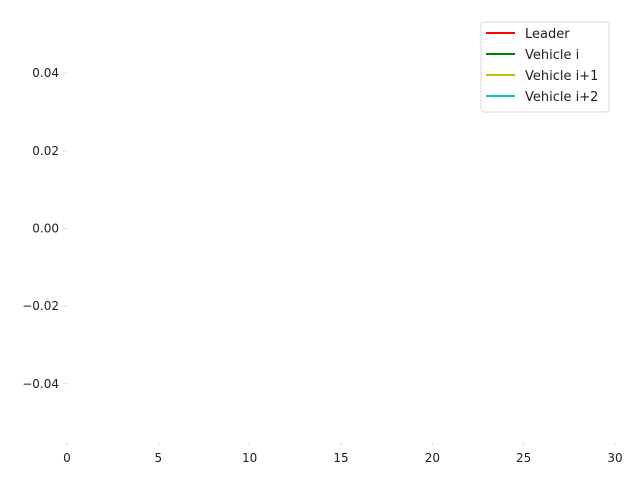  I want to click on x-tick-label: 25, so click(523, 458).